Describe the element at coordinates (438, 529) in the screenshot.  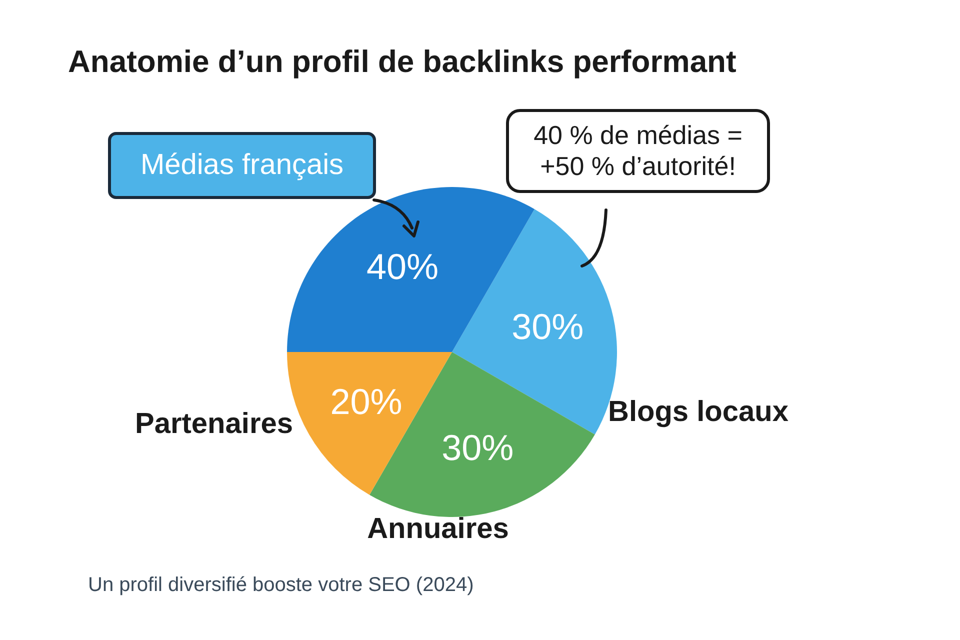
I see `slice-label: Annuaires` at that location.